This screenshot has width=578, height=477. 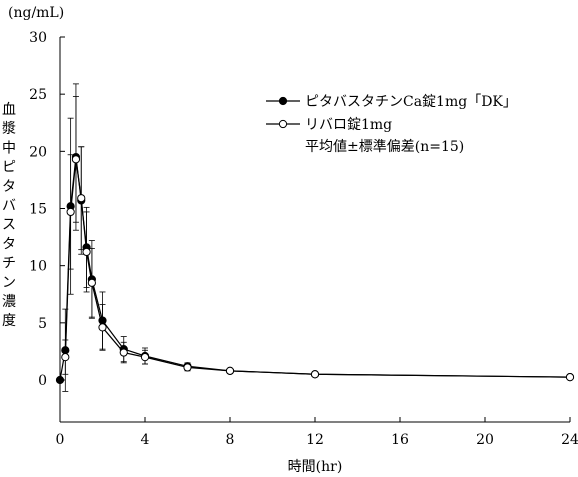 I want to click on x-tick-label: 0, so click(x=60, y=440).